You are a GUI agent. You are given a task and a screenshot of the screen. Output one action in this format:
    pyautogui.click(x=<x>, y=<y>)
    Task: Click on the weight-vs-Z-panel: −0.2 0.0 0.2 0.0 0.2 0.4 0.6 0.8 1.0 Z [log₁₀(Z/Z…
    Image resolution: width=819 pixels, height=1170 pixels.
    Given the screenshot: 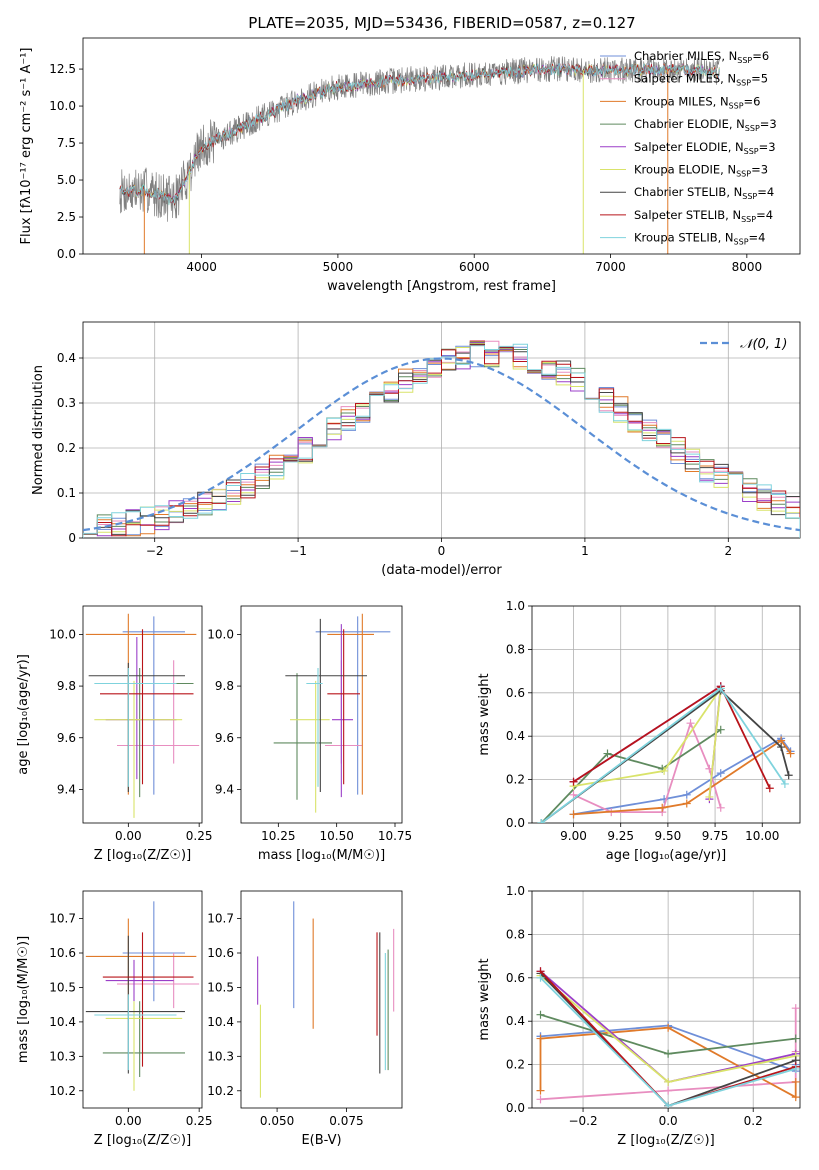 What is the action you would take?
    pyautogui.click(x=639, y=1016)
    